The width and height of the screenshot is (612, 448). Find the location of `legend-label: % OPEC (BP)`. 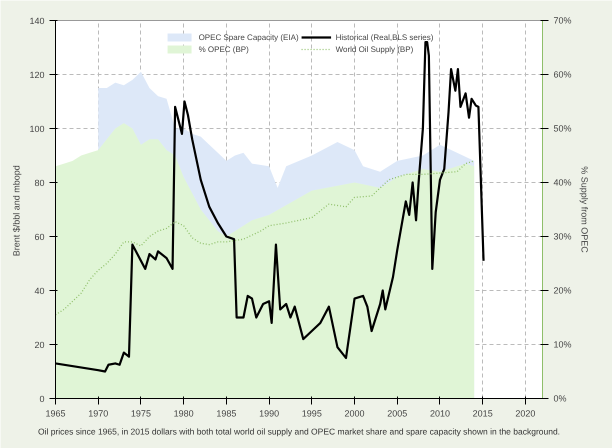

legend-label: % OPEC (BP) is located at coordinates (223, 49).